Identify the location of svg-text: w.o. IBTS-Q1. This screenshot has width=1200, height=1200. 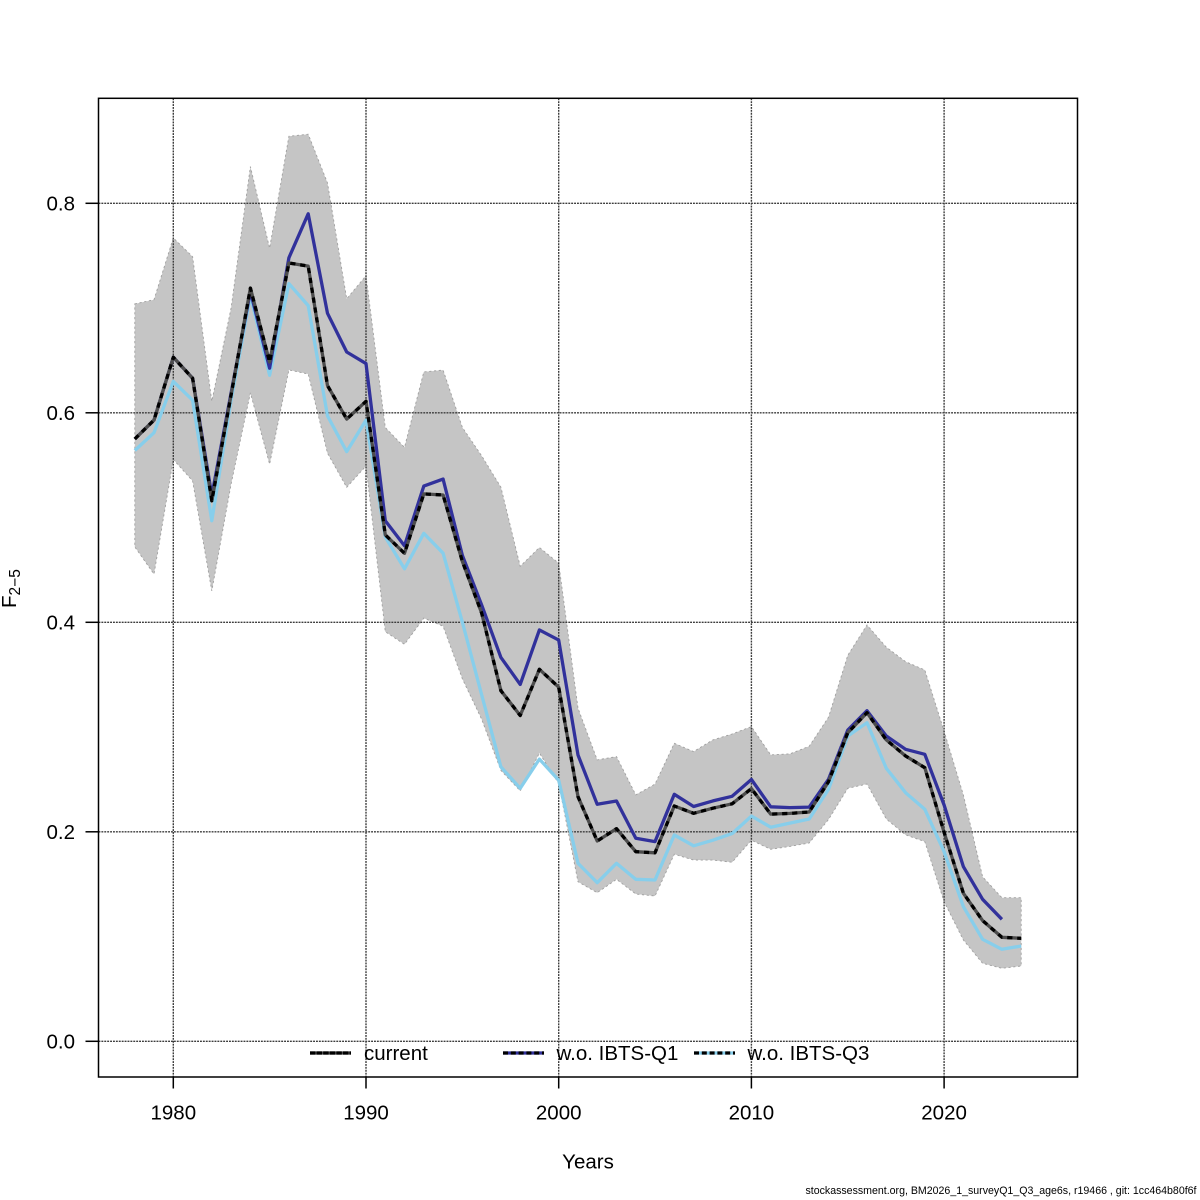
(617, 1053).